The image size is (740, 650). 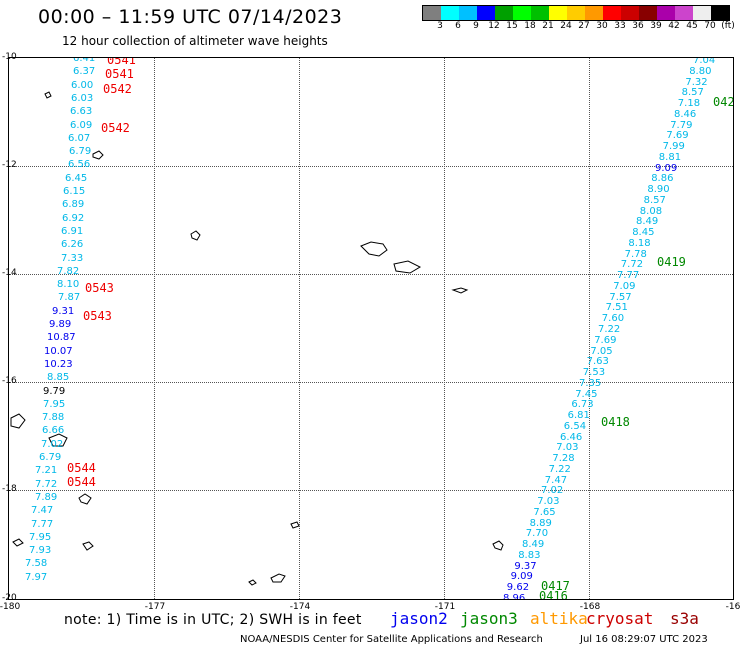 What do you see at coordinates (700, 71) in the screenshot?
I see `wave-height-value: 8.80` at bounding box center [700, 71].